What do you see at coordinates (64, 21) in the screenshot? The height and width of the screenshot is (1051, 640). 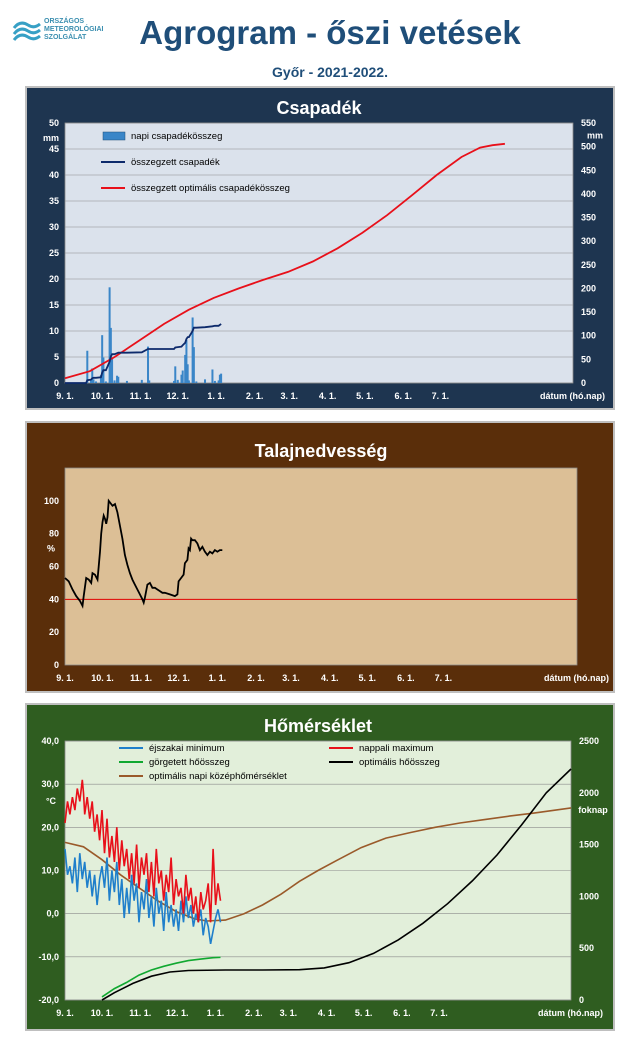 I see `org-line-1: ORSZÁGOS` at bounding box center [64, 21].